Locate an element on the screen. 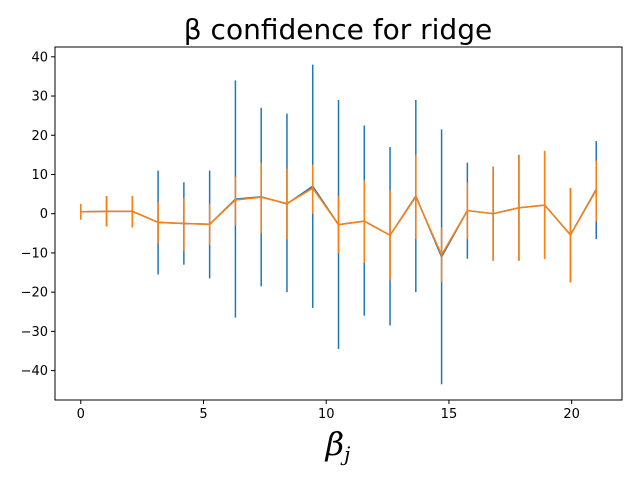 This screenshot has width=640, height=480. y-tick-label: 0 is located at coordinates (44, 214).